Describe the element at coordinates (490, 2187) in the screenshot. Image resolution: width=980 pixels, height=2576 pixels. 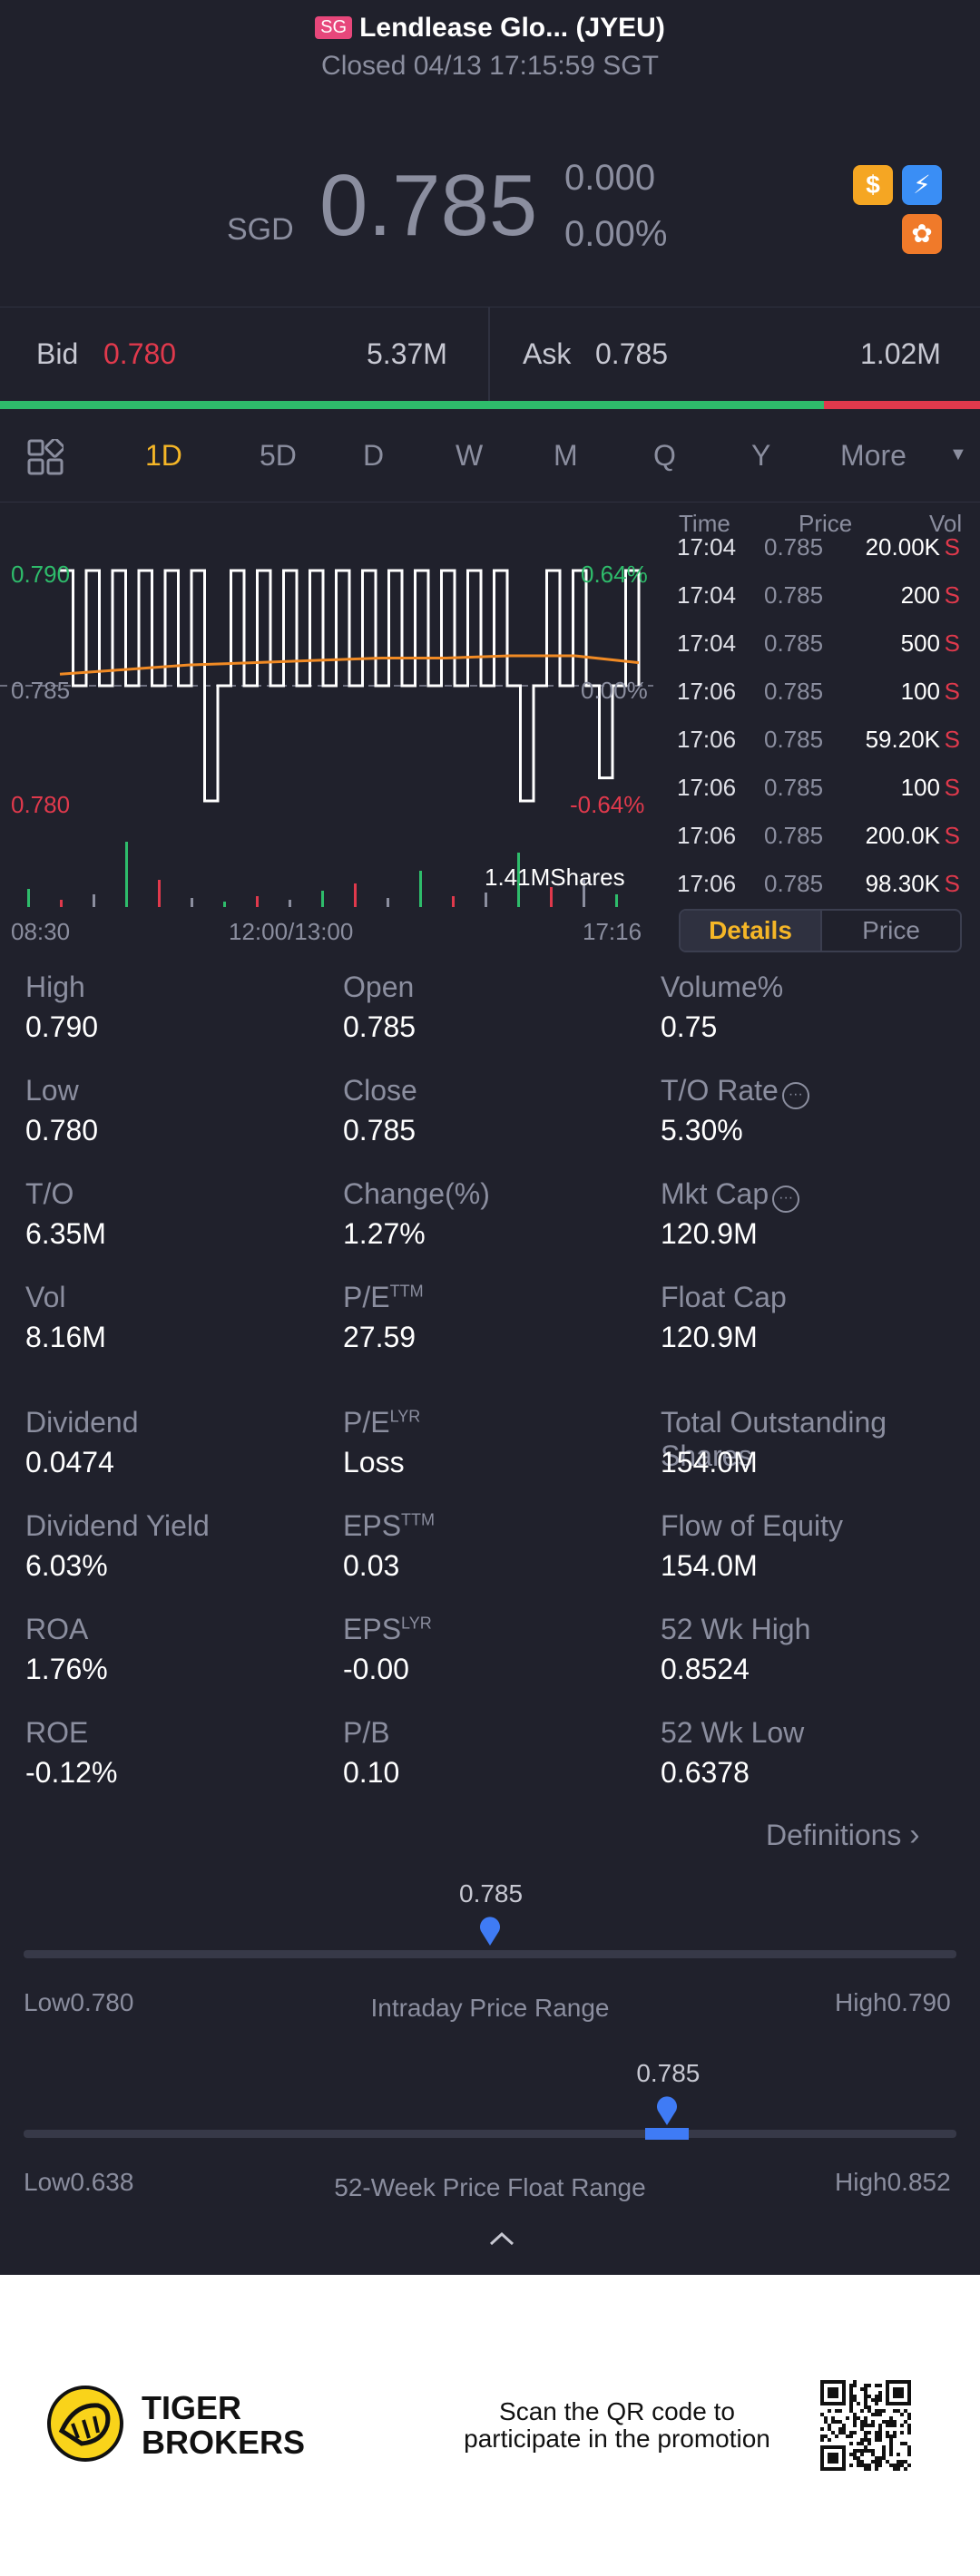
I see `week52-range-title: 52-Week Price Float Range` at that location.